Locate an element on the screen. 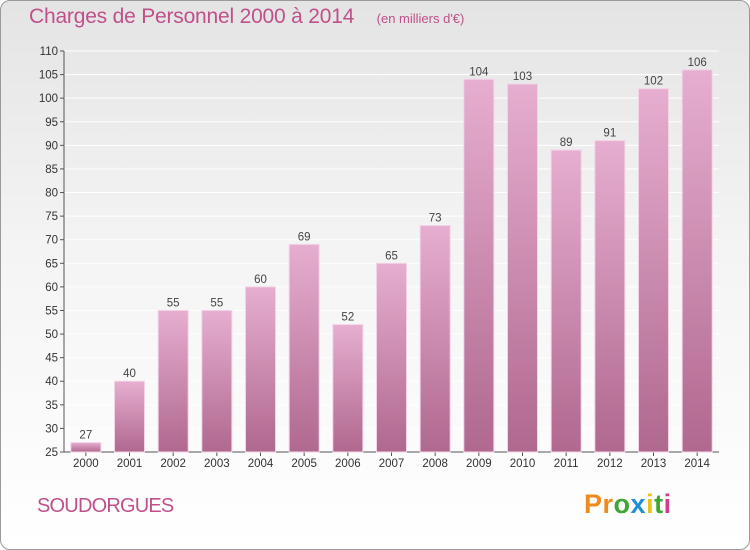 The image size is (750, 550). bar-2014 is located at coordinates (697, 261).